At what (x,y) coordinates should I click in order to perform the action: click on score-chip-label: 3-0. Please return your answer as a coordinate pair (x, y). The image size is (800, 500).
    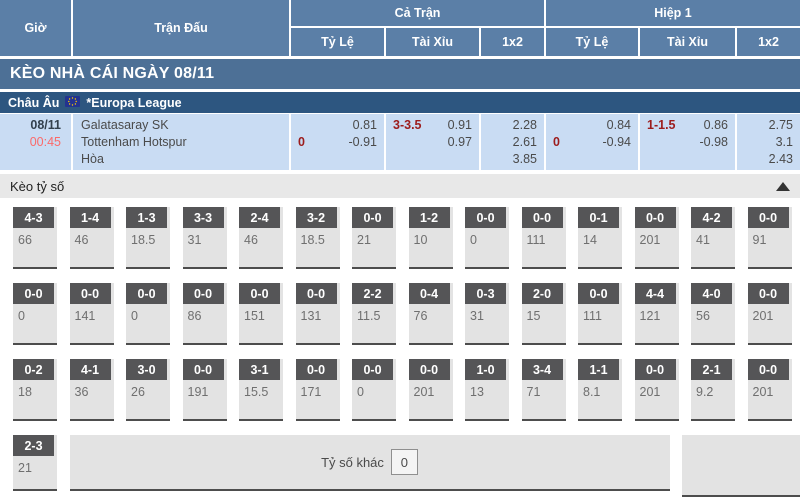
    Looking at the image, I should click on (146, 369).